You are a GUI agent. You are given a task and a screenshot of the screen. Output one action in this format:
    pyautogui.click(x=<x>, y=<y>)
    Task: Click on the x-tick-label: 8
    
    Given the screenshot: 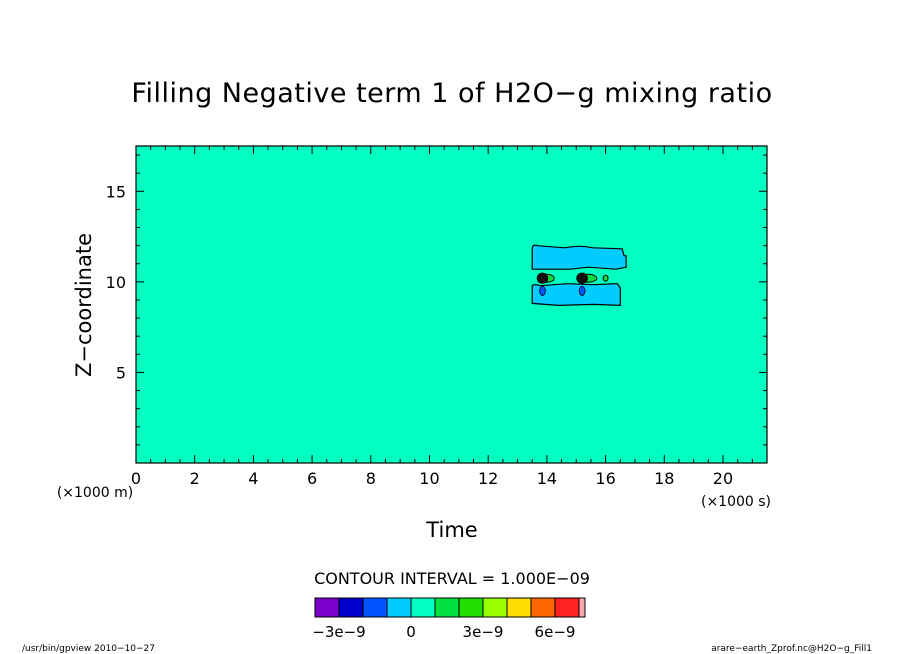 What is the action you would take?
    pyautogui.click(x=371, y=478)
    